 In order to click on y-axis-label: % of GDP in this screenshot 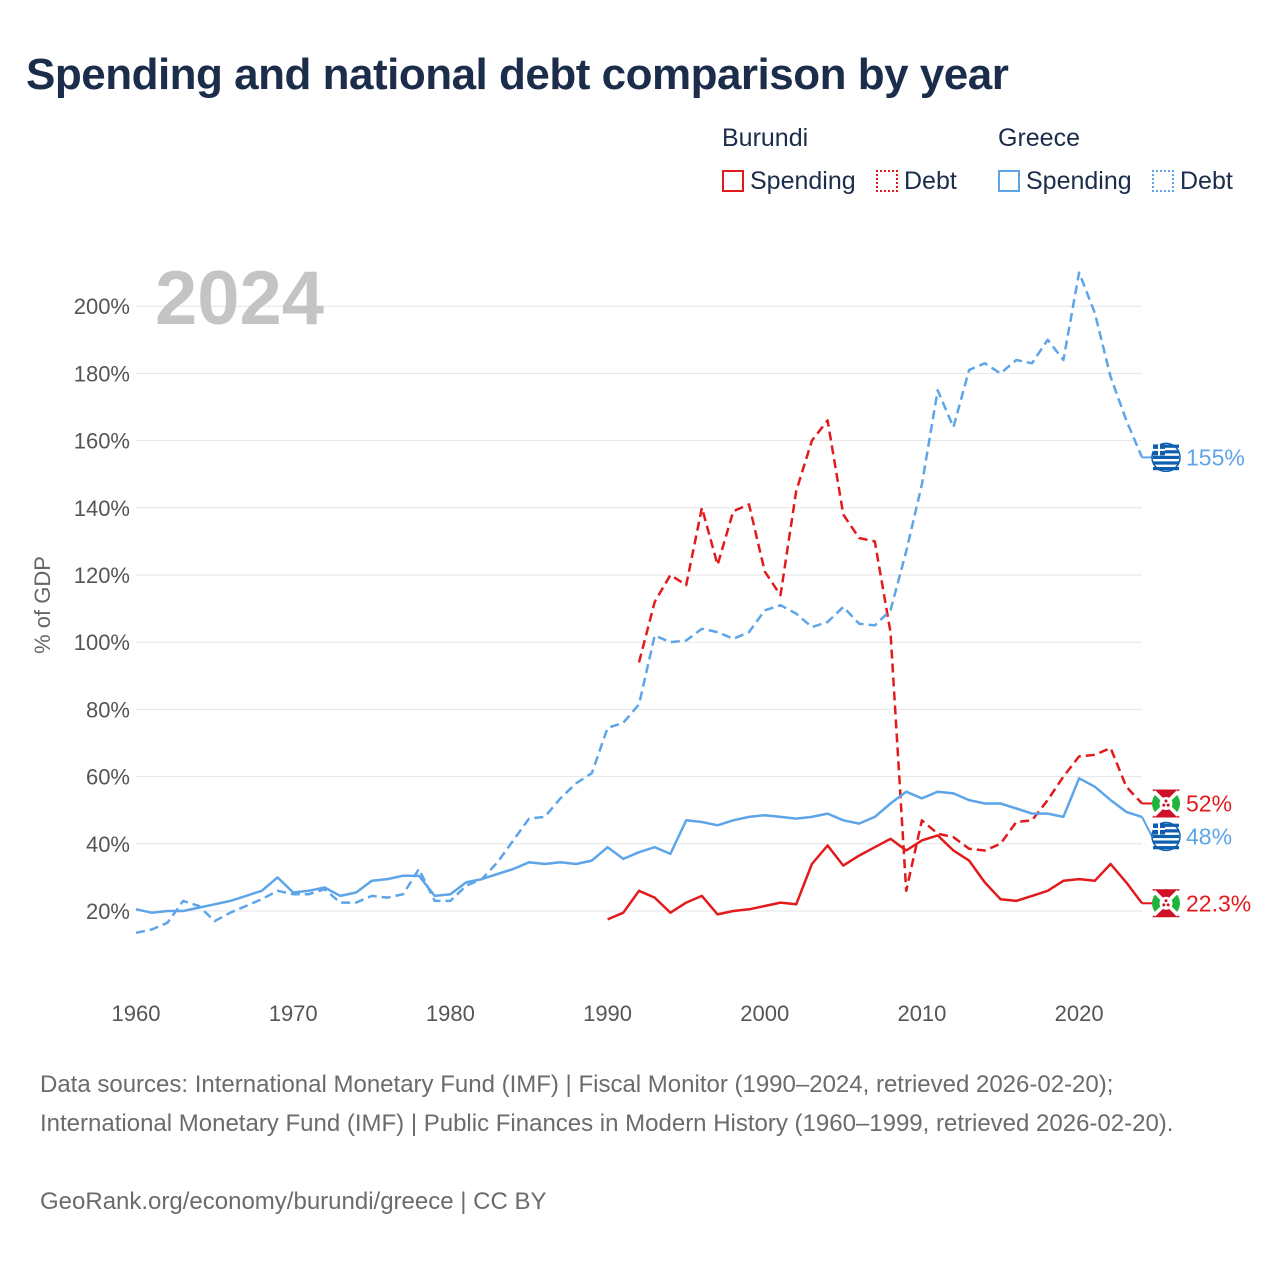, I will do `click(42, 605)`.